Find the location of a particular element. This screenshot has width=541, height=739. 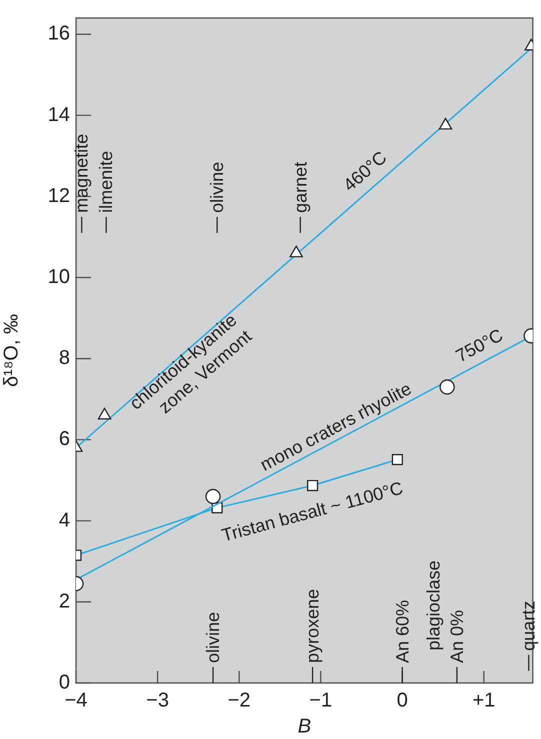

y-tick-label: 12 is located at coordinates (59, 195).